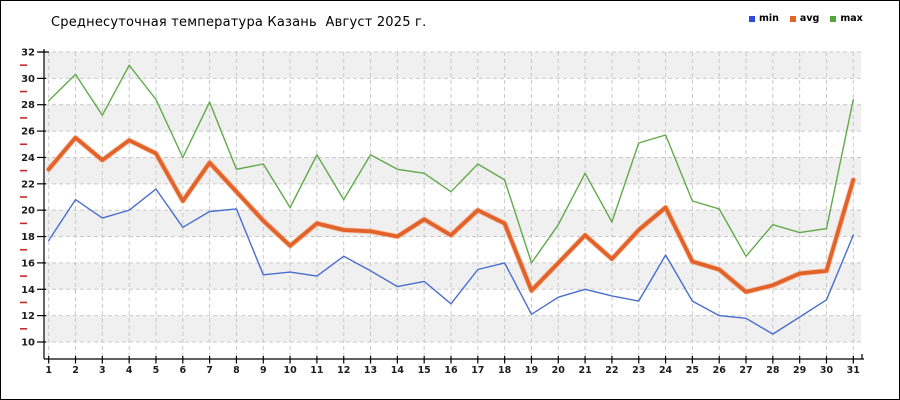 This screenshot has width=900, height=400. What do you see at coordinates (75, 370) in the screenshot?
I see `svg-text: 2` at bounding box center [75, 370].